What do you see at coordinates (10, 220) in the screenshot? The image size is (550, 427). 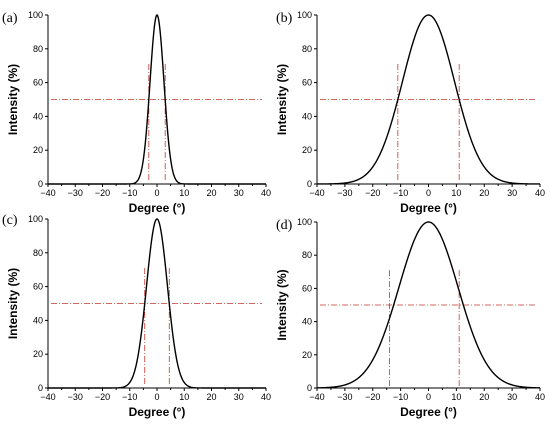 I see `panel-label: (c)` at bounding box center [10, 220].